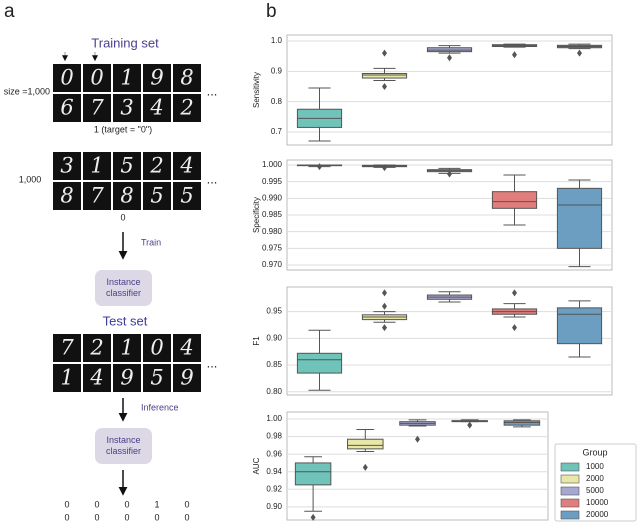 The width and height of the screenshot is (640, 524). Describe the element at coordinates (272, 164) in the screenshot. I see `y-tick-label: 1.000` at that location.